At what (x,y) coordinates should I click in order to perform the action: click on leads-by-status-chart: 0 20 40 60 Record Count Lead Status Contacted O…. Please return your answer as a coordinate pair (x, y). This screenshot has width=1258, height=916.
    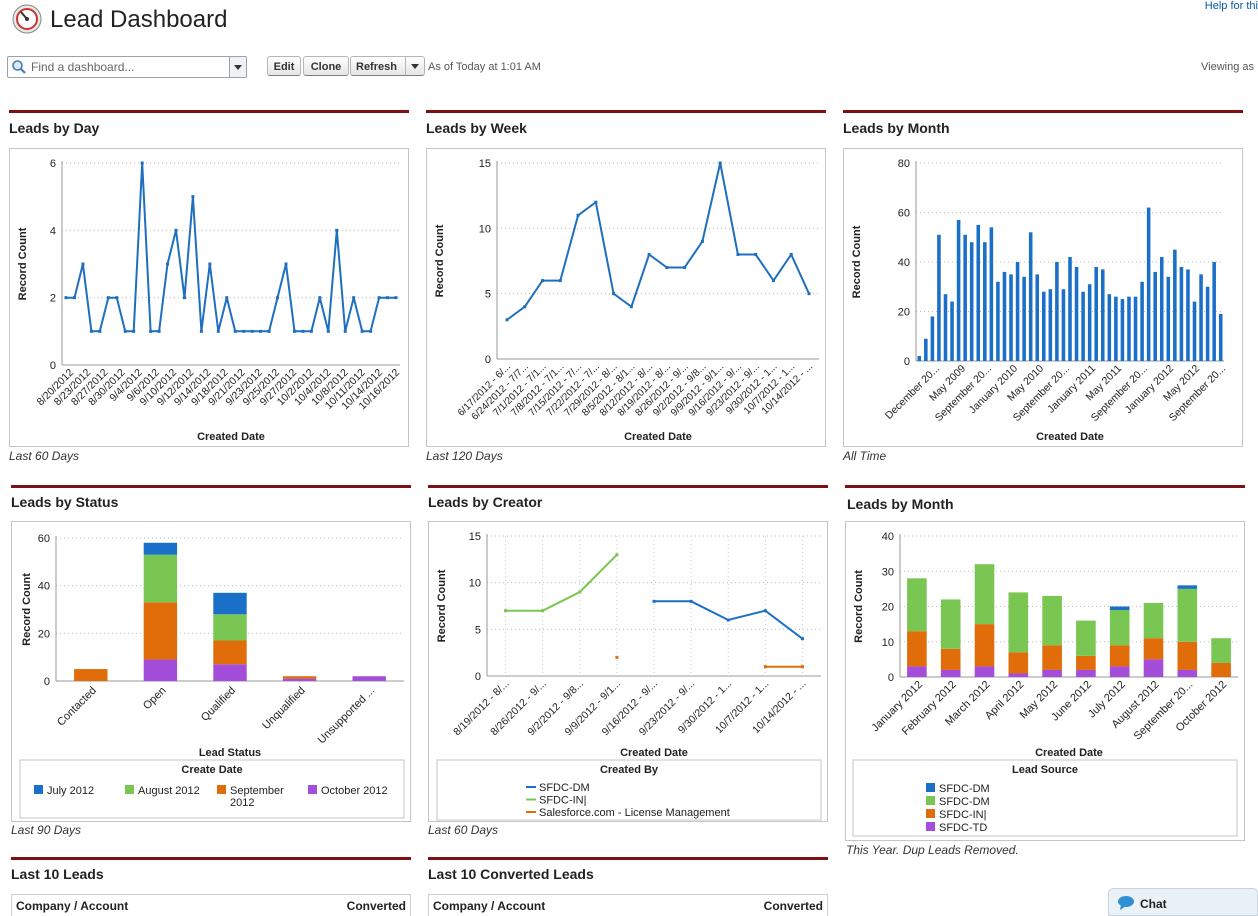
    Looking at the image, I should click on (211, 671).